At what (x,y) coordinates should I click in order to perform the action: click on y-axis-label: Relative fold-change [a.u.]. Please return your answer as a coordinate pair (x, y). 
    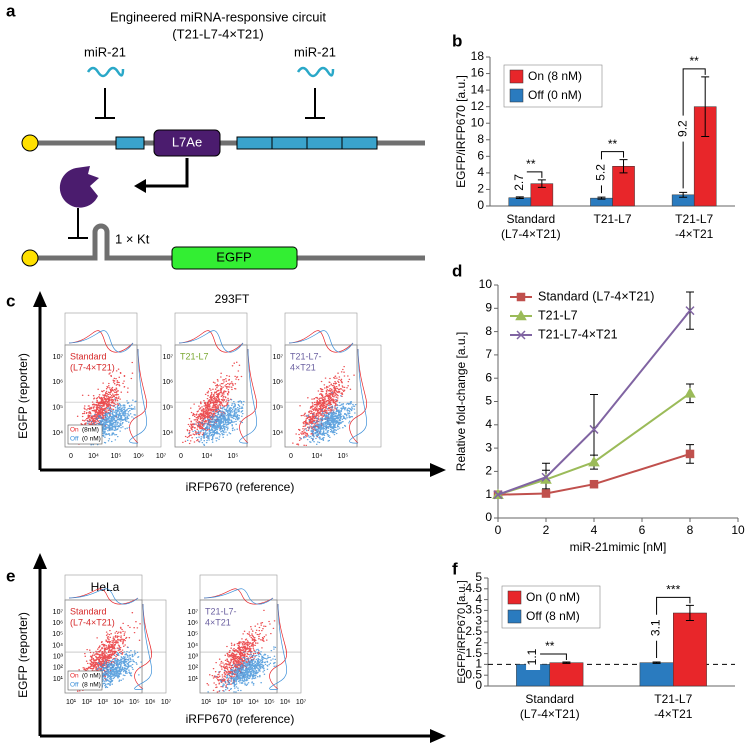
    Looking at the image, I should click on (461, 401).